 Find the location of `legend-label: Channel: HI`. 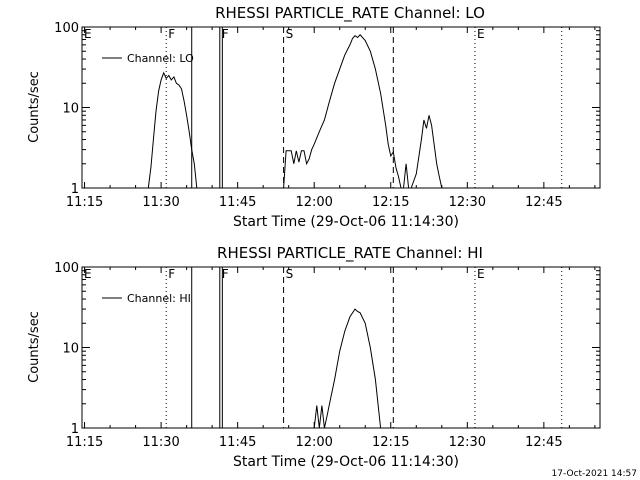

legend-label: Channel: HI is located at coordinates (159, 298).